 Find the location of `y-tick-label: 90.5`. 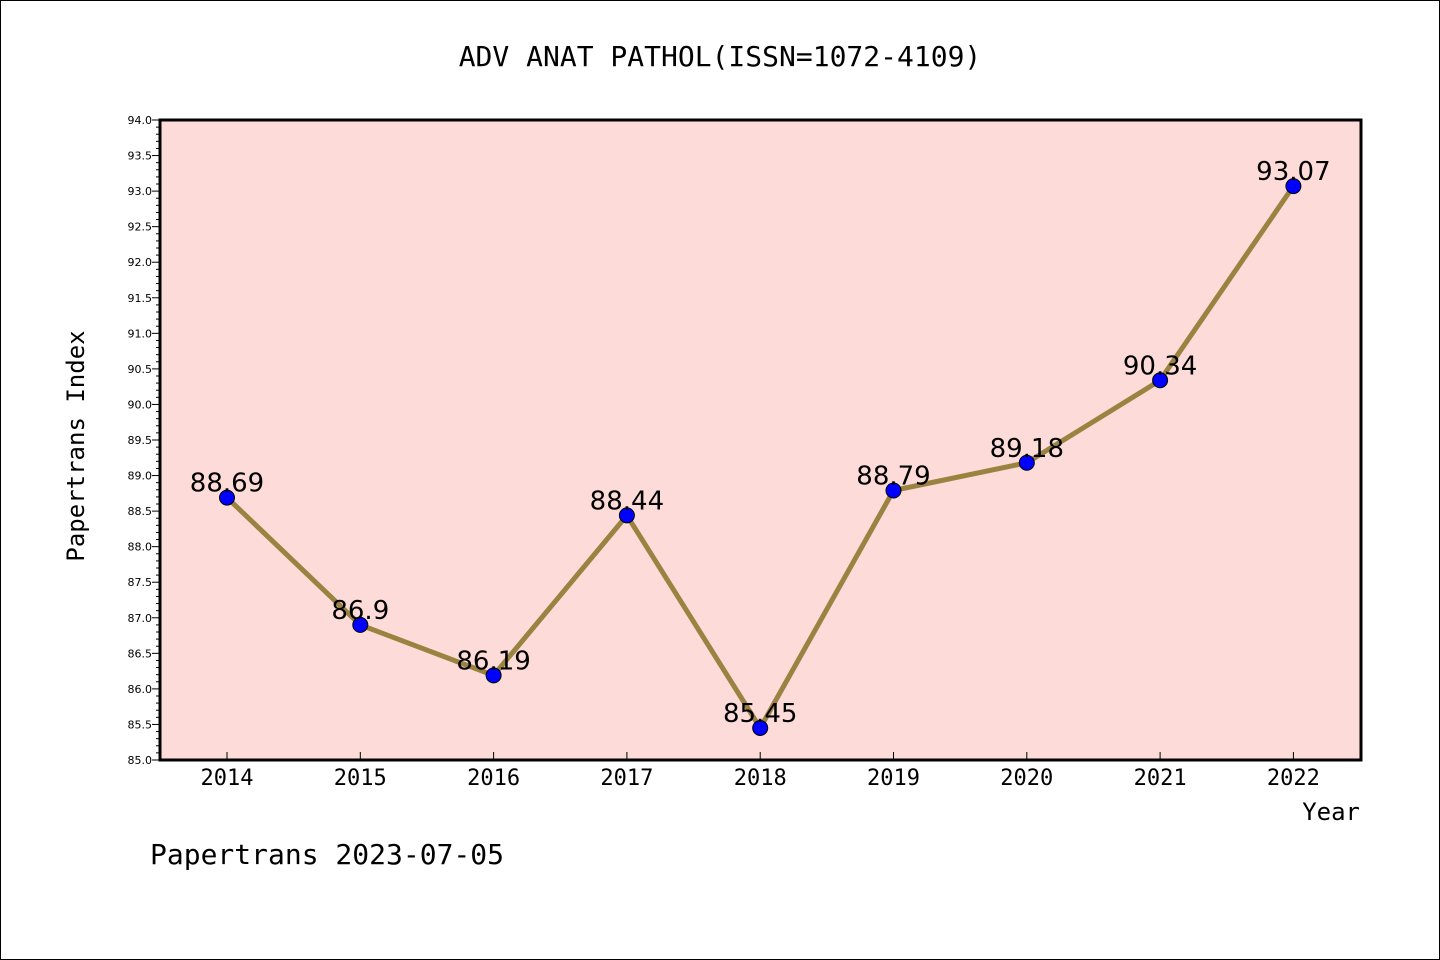

y-tick-label: 90.5 is located at coordinates (140, 369).